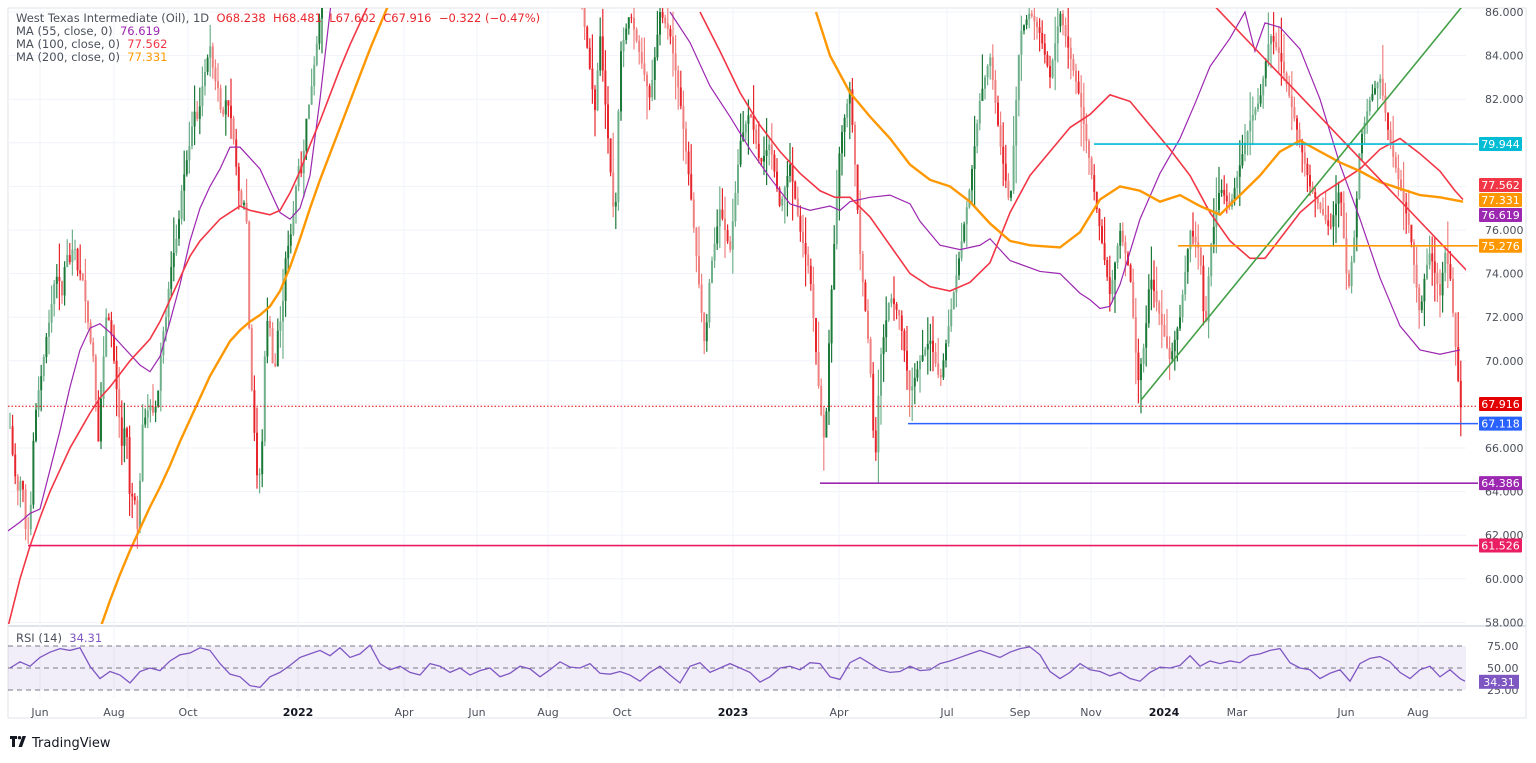 The image size is (1536, 763). I want to click on price-axis-label: 75.276, so click(1500, 245).